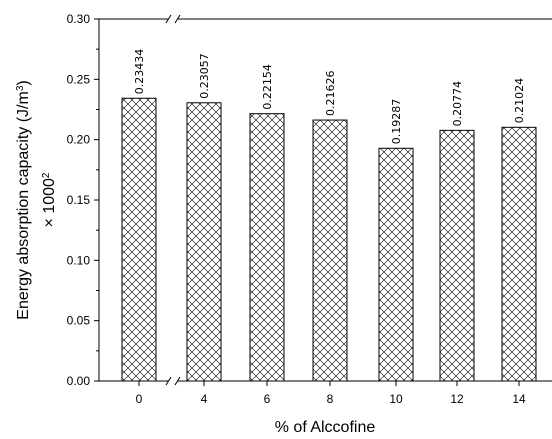  I want to click on y-tick-label: 0.00, so click(79, 381).